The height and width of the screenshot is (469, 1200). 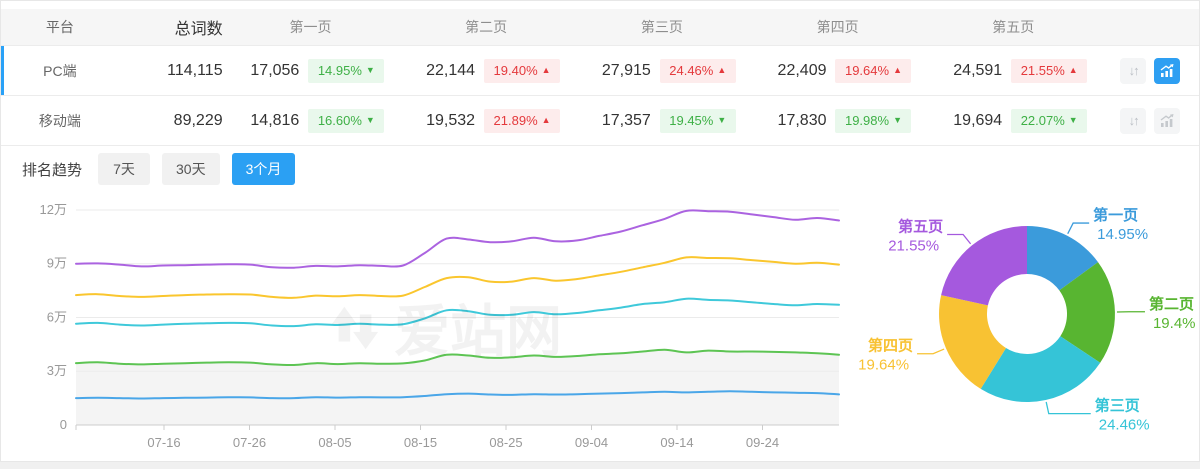 What do you see at coordinates (1042, 120) in the screenshot?
I see `change-percent: 22.07%` at bounding box center [1042, 120].